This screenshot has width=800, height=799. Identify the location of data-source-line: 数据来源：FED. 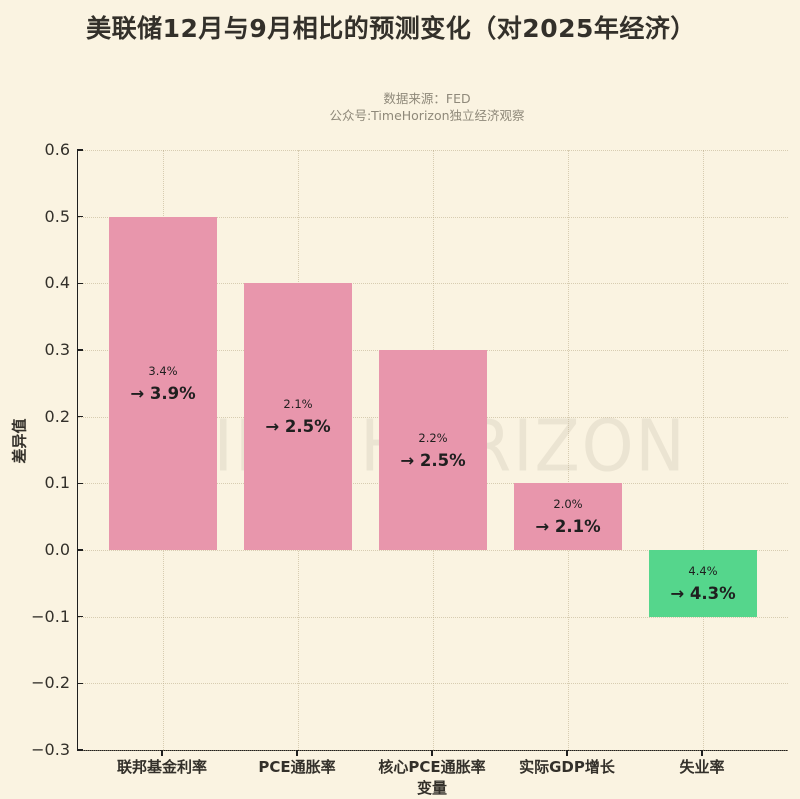
(427, 98).